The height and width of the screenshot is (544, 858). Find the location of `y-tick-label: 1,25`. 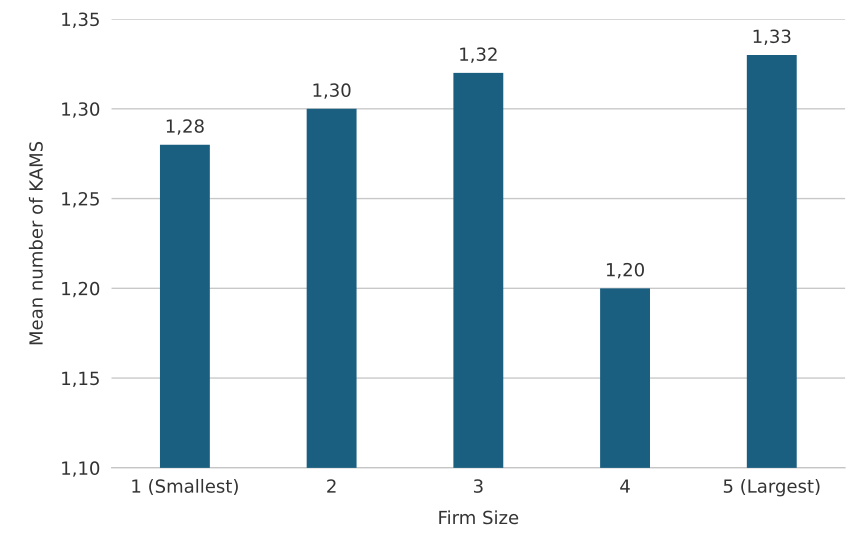

y-tick-label: 1,25 is located at coordinates (80, 200).